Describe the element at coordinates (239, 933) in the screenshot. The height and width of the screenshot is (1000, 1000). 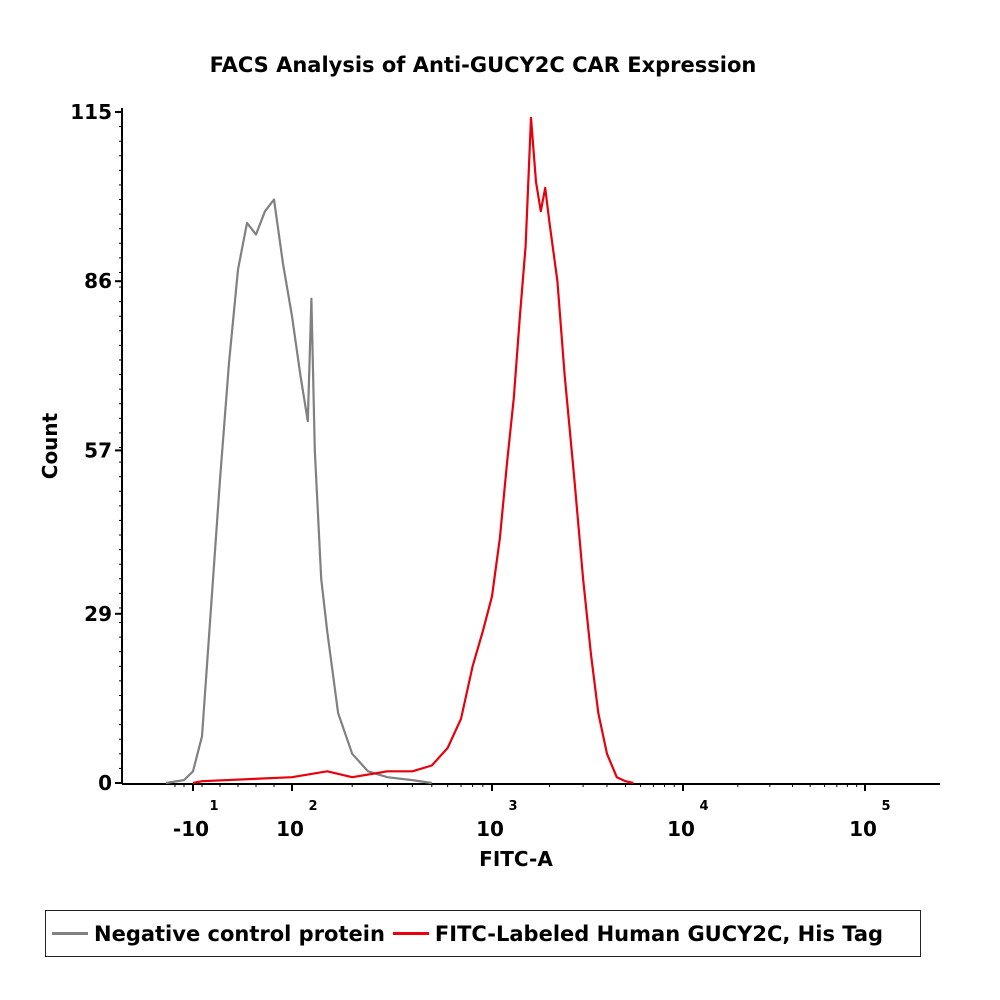
I see `legend-label: Negative control protein` at that location.